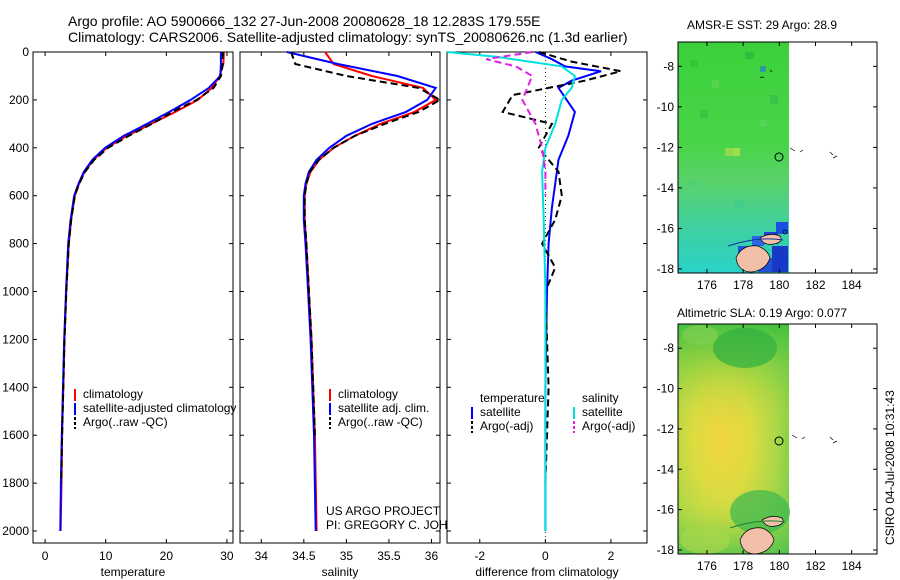  I want to click on depth-ytick-label: 0, so click(25, 52).